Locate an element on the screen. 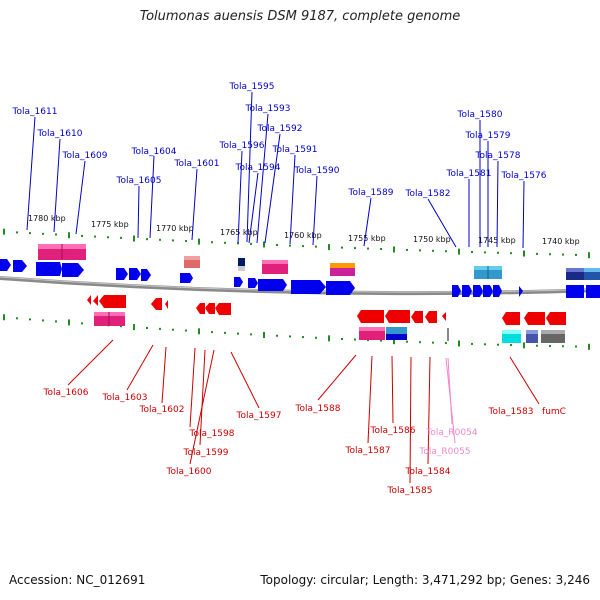 This screenshot has width=600, height=600. gene-label: Tola_1594 is located at coordinates (258, 168).